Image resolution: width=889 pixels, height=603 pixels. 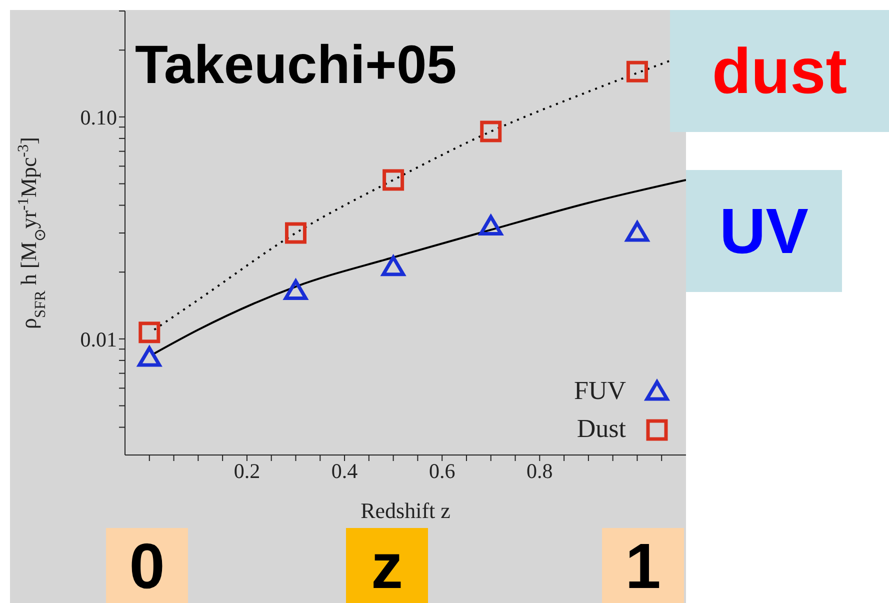 What do you see at coordinates (539, 470) in the screenshot?
I see `x-tick-label: 0.8` at bounding box center [539, 470].